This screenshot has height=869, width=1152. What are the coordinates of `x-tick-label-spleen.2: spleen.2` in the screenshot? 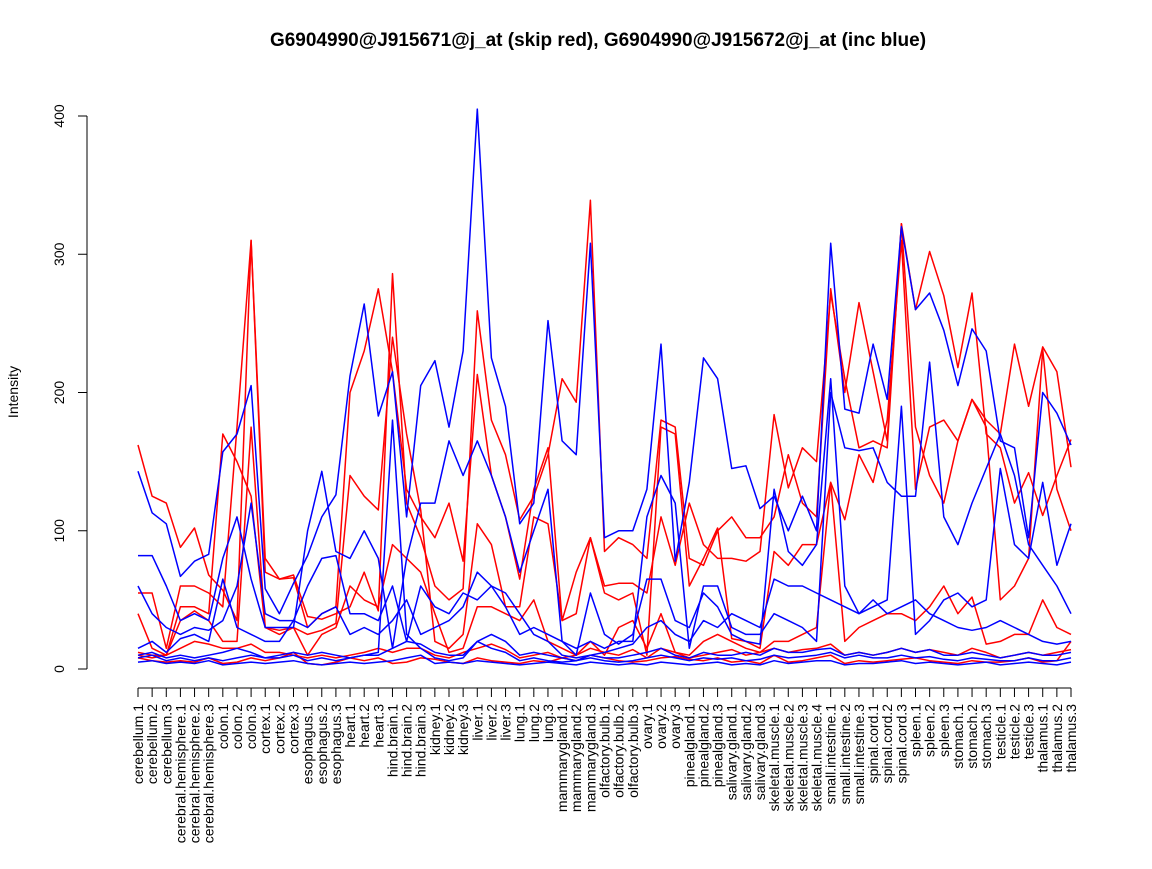 It's located at (930, 730).